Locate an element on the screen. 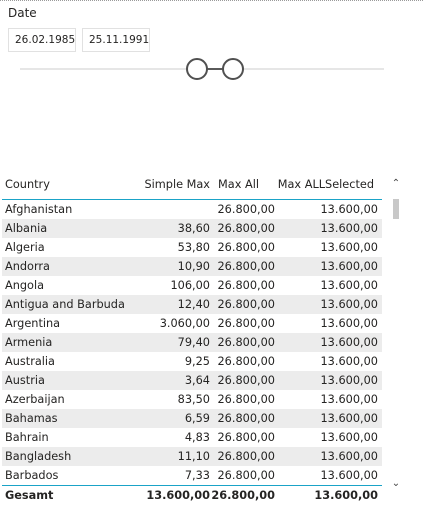 Image resolution: width=423 pixels, height=517 pixels. column-header-max-all: Max All is located at coordinates (238, 184).